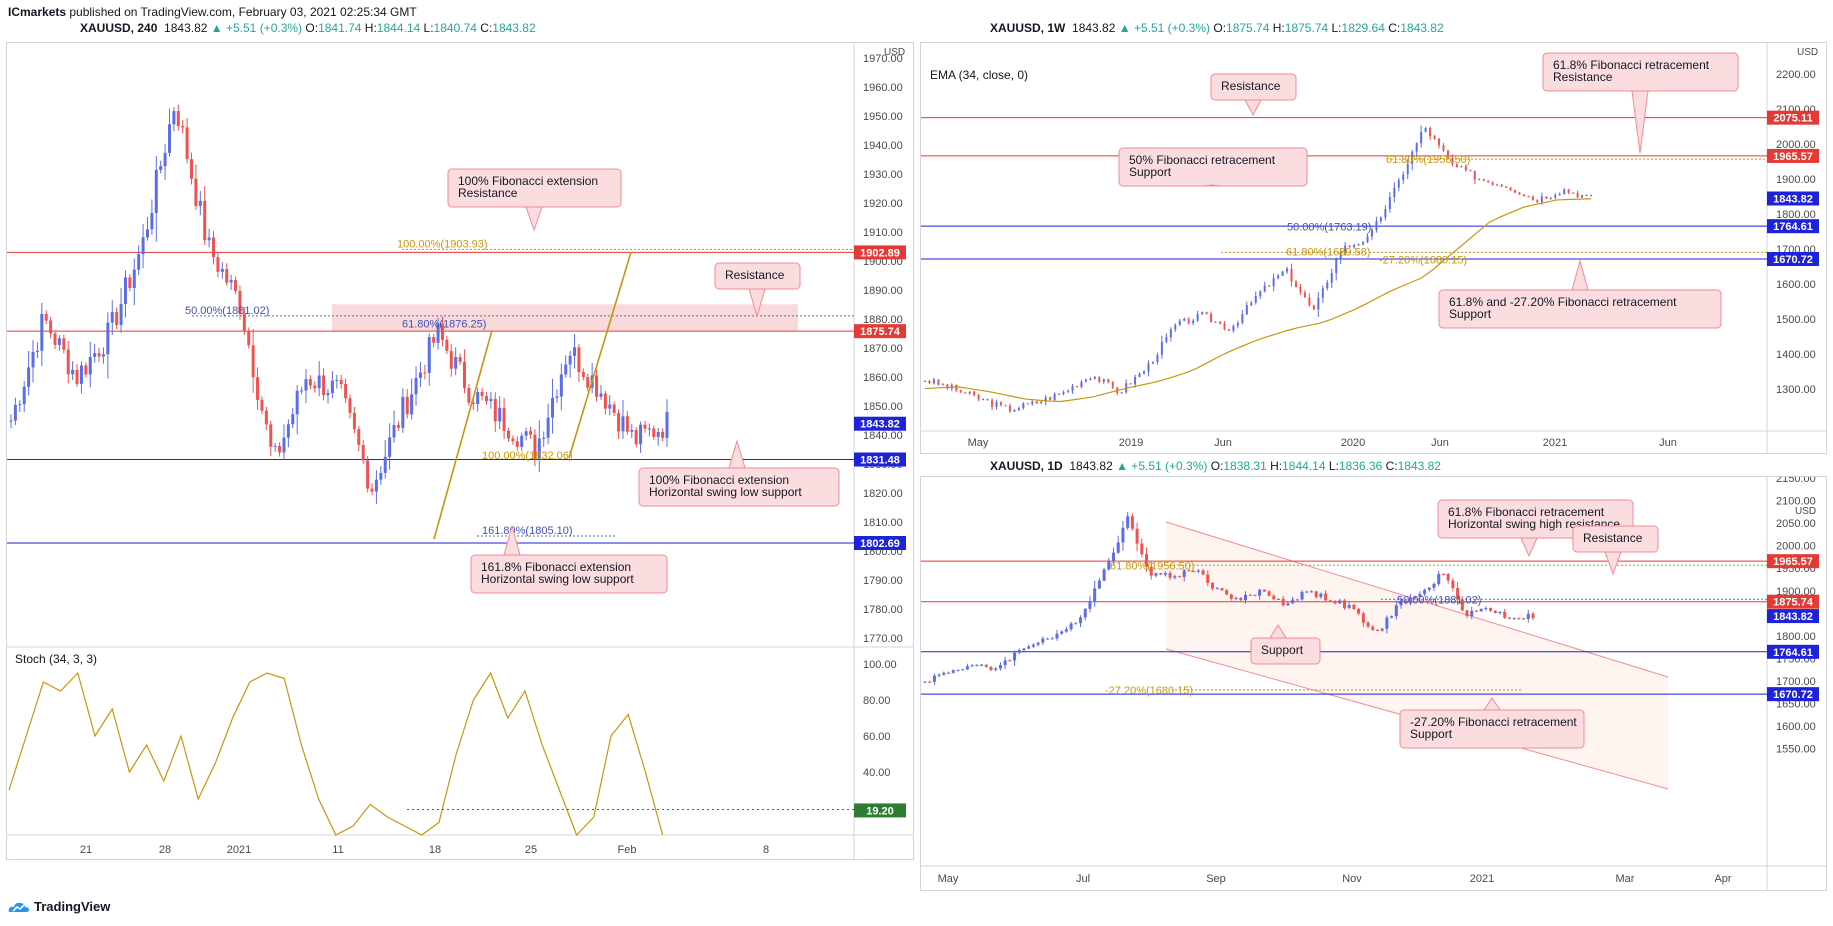 Image resolution: width=1833 pixels, height=926 pixels. Describe the element at coordinates (883, 378) in the screenshot. I see `price-tick: 1860.00` at that location.